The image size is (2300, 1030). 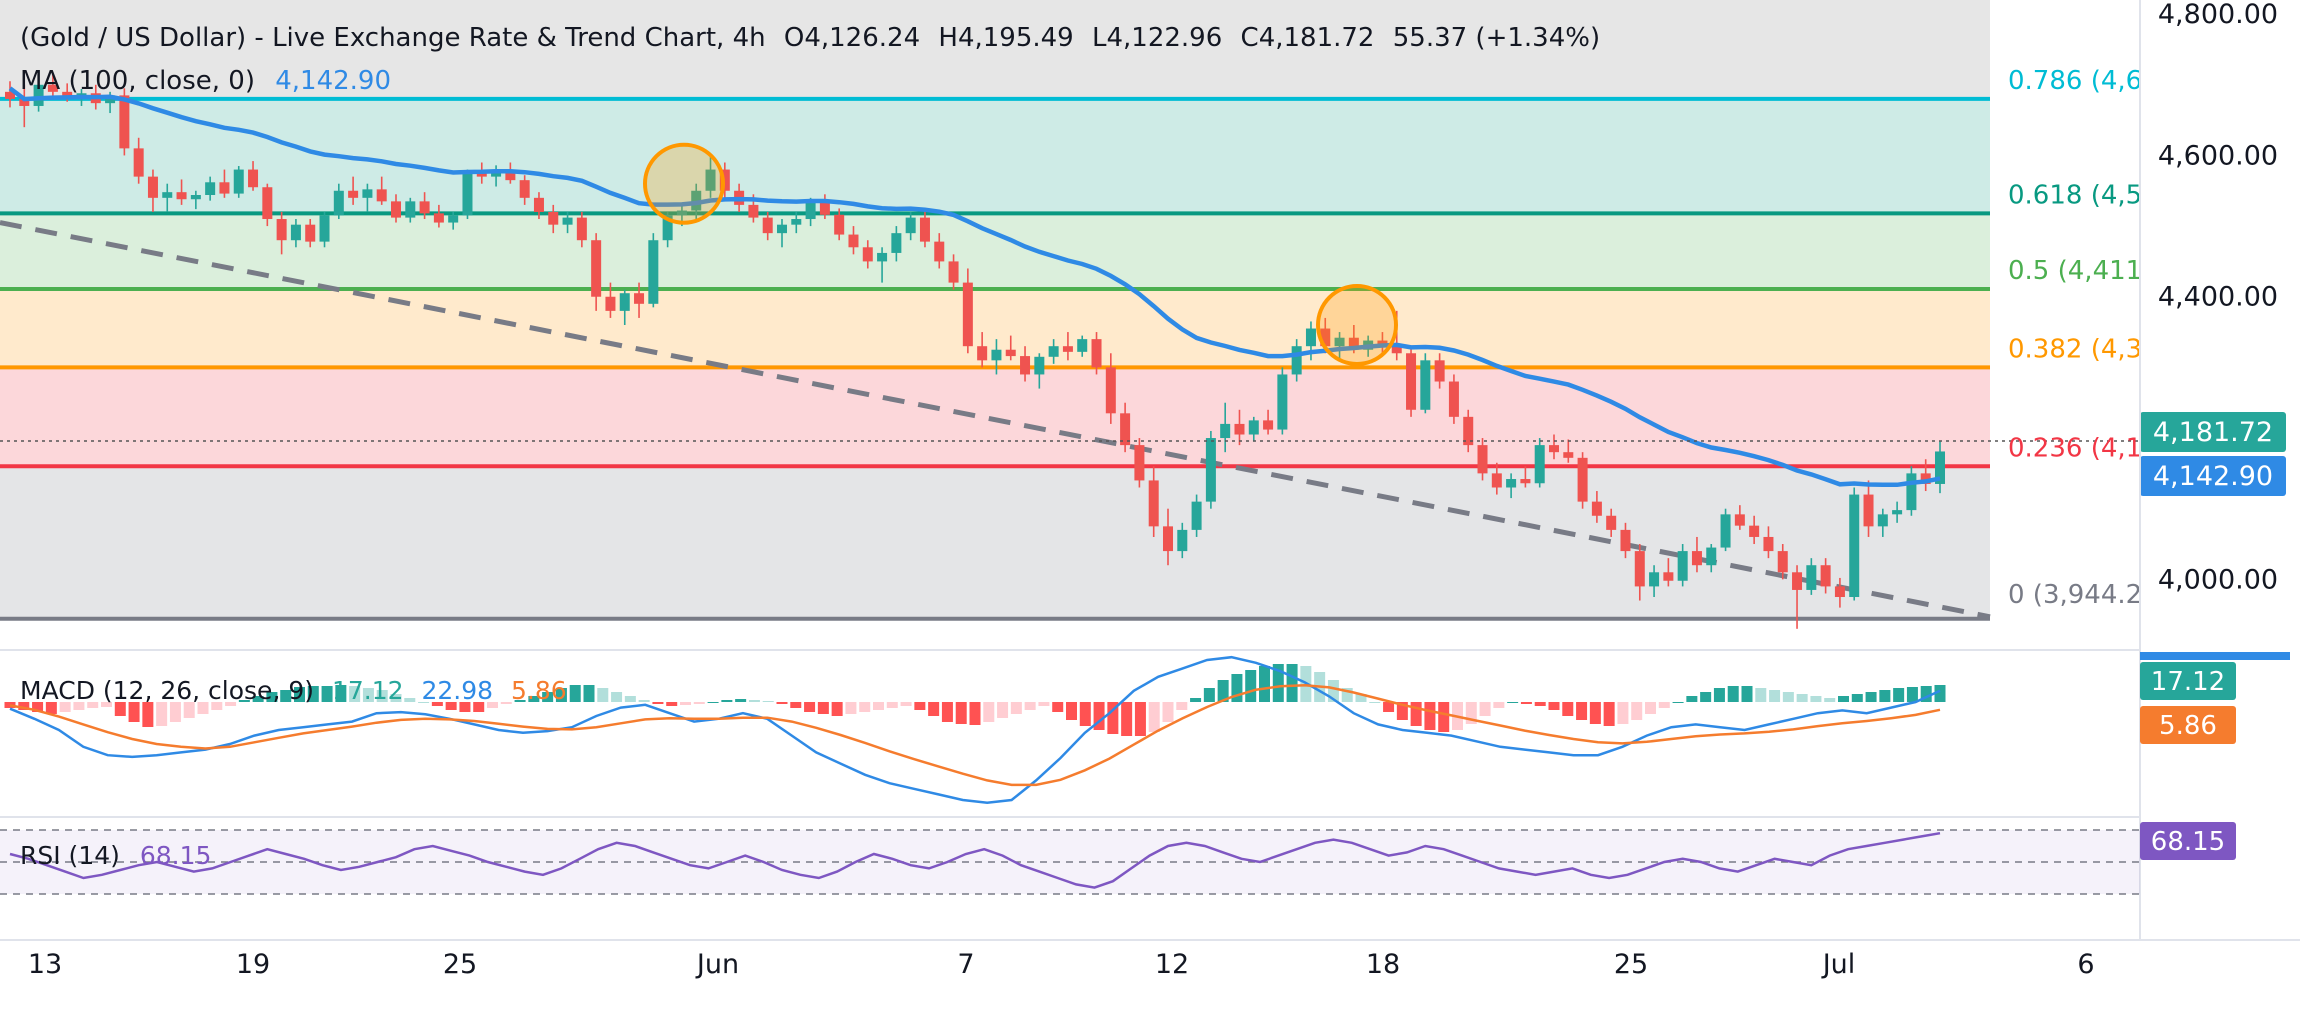 I want to click on rsi-legend: RSI (14) 68.15, so click(x=115, y=855).